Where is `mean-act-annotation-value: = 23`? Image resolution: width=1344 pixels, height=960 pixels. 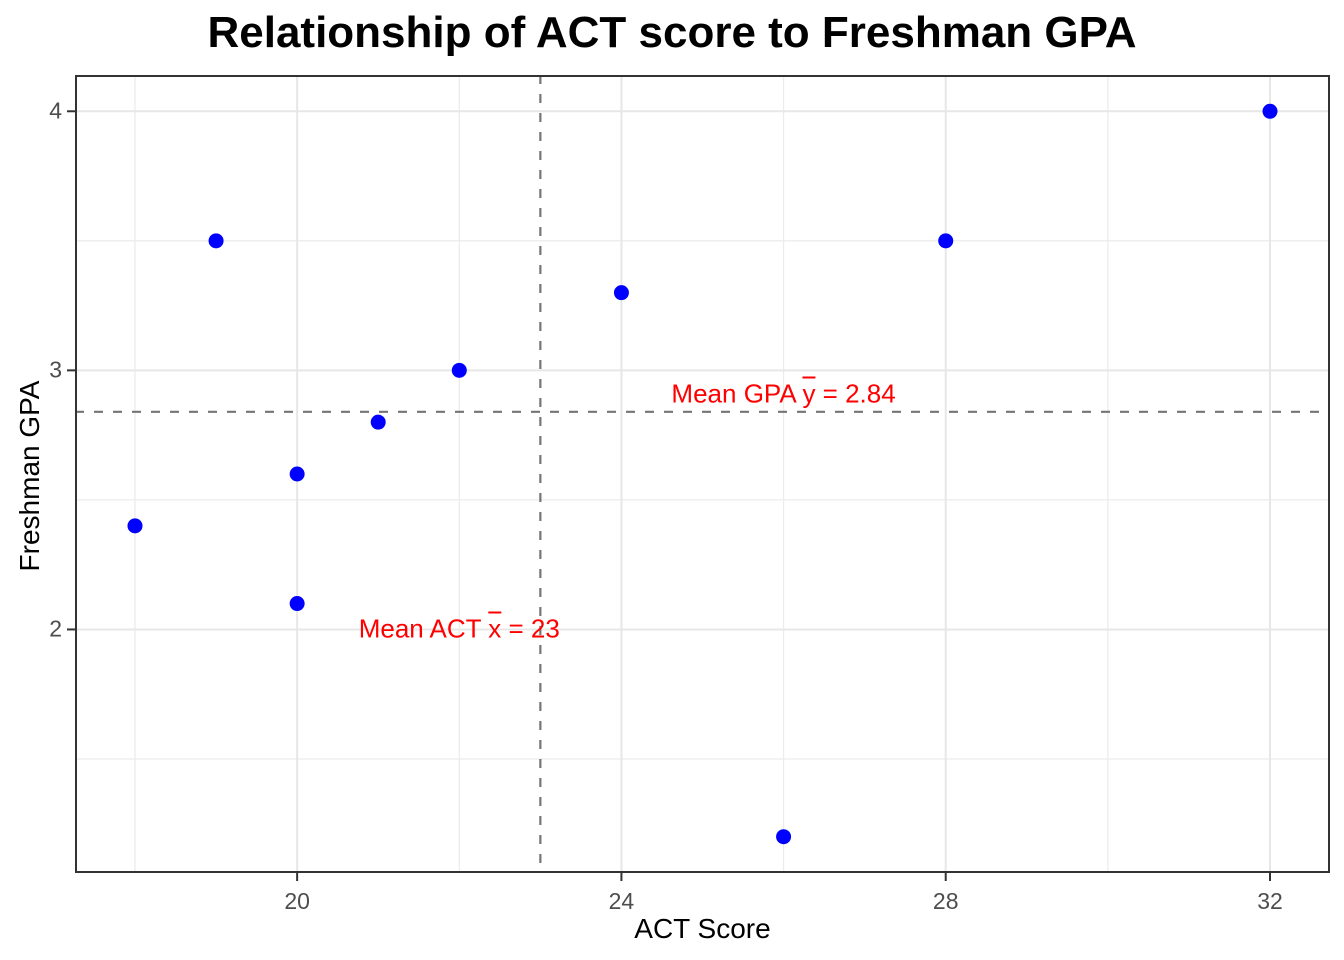
mean-act-annotation-value: = 23 is located at coordinates (530, 628).